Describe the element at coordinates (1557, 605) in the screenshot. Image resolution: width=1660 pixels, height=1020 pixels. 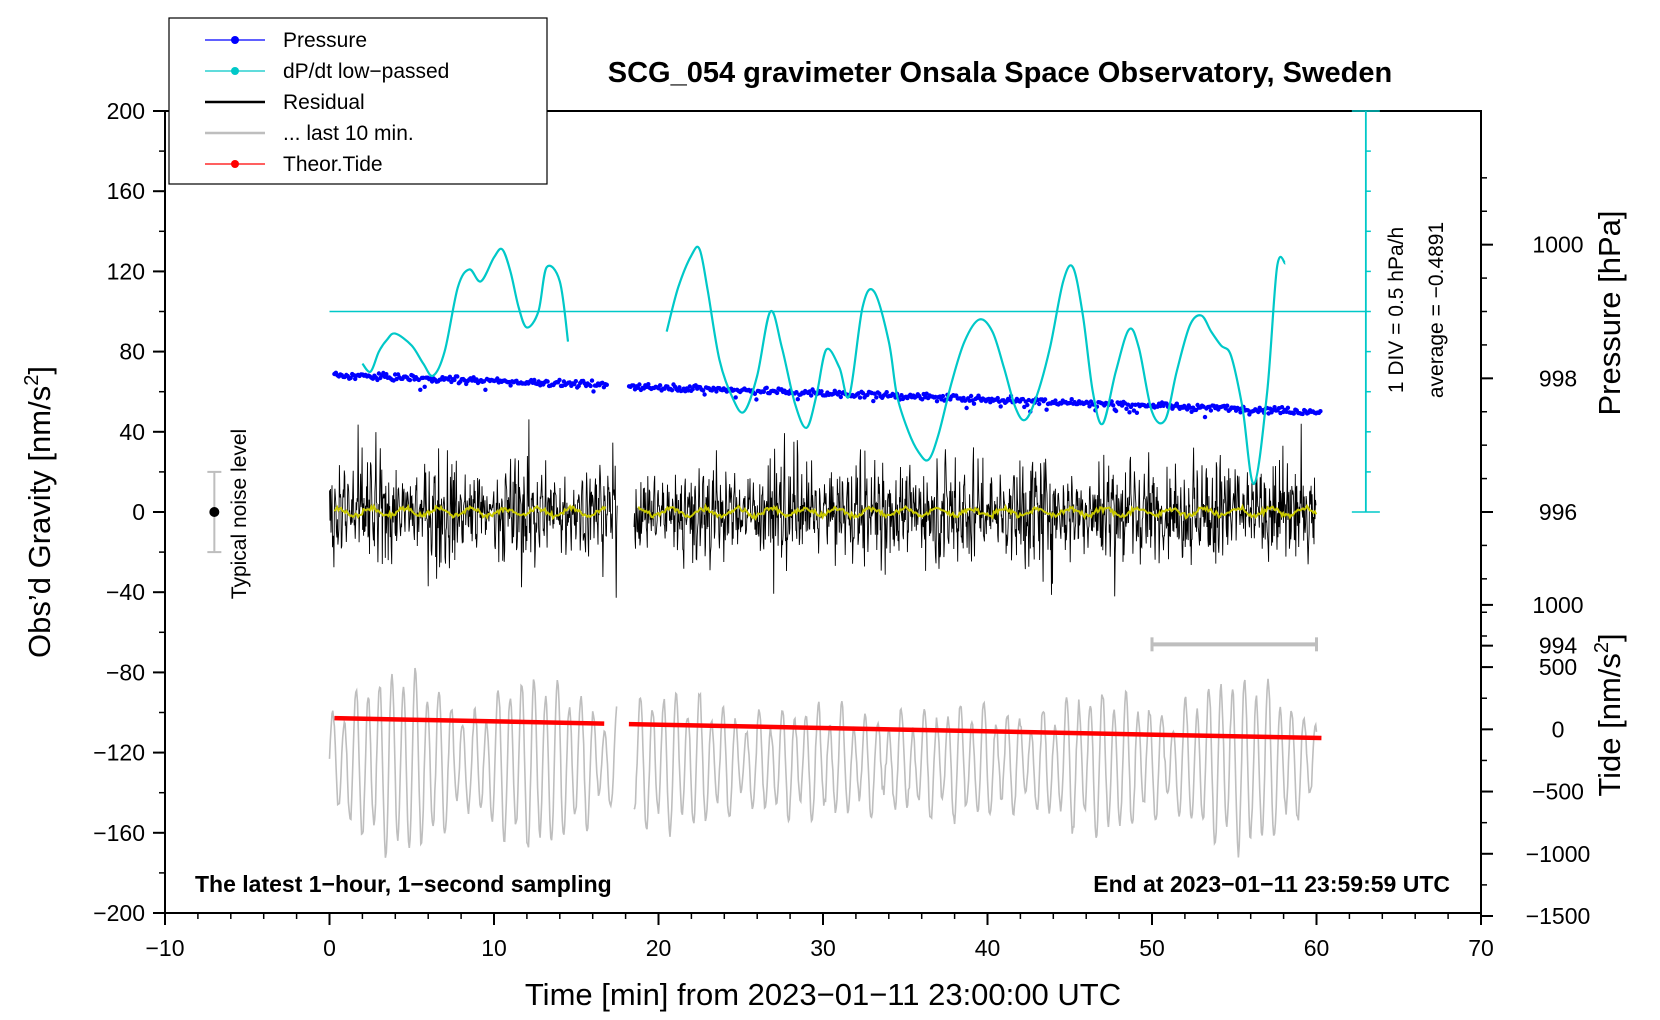
I see `tide-tick-label: 1000` at that location.